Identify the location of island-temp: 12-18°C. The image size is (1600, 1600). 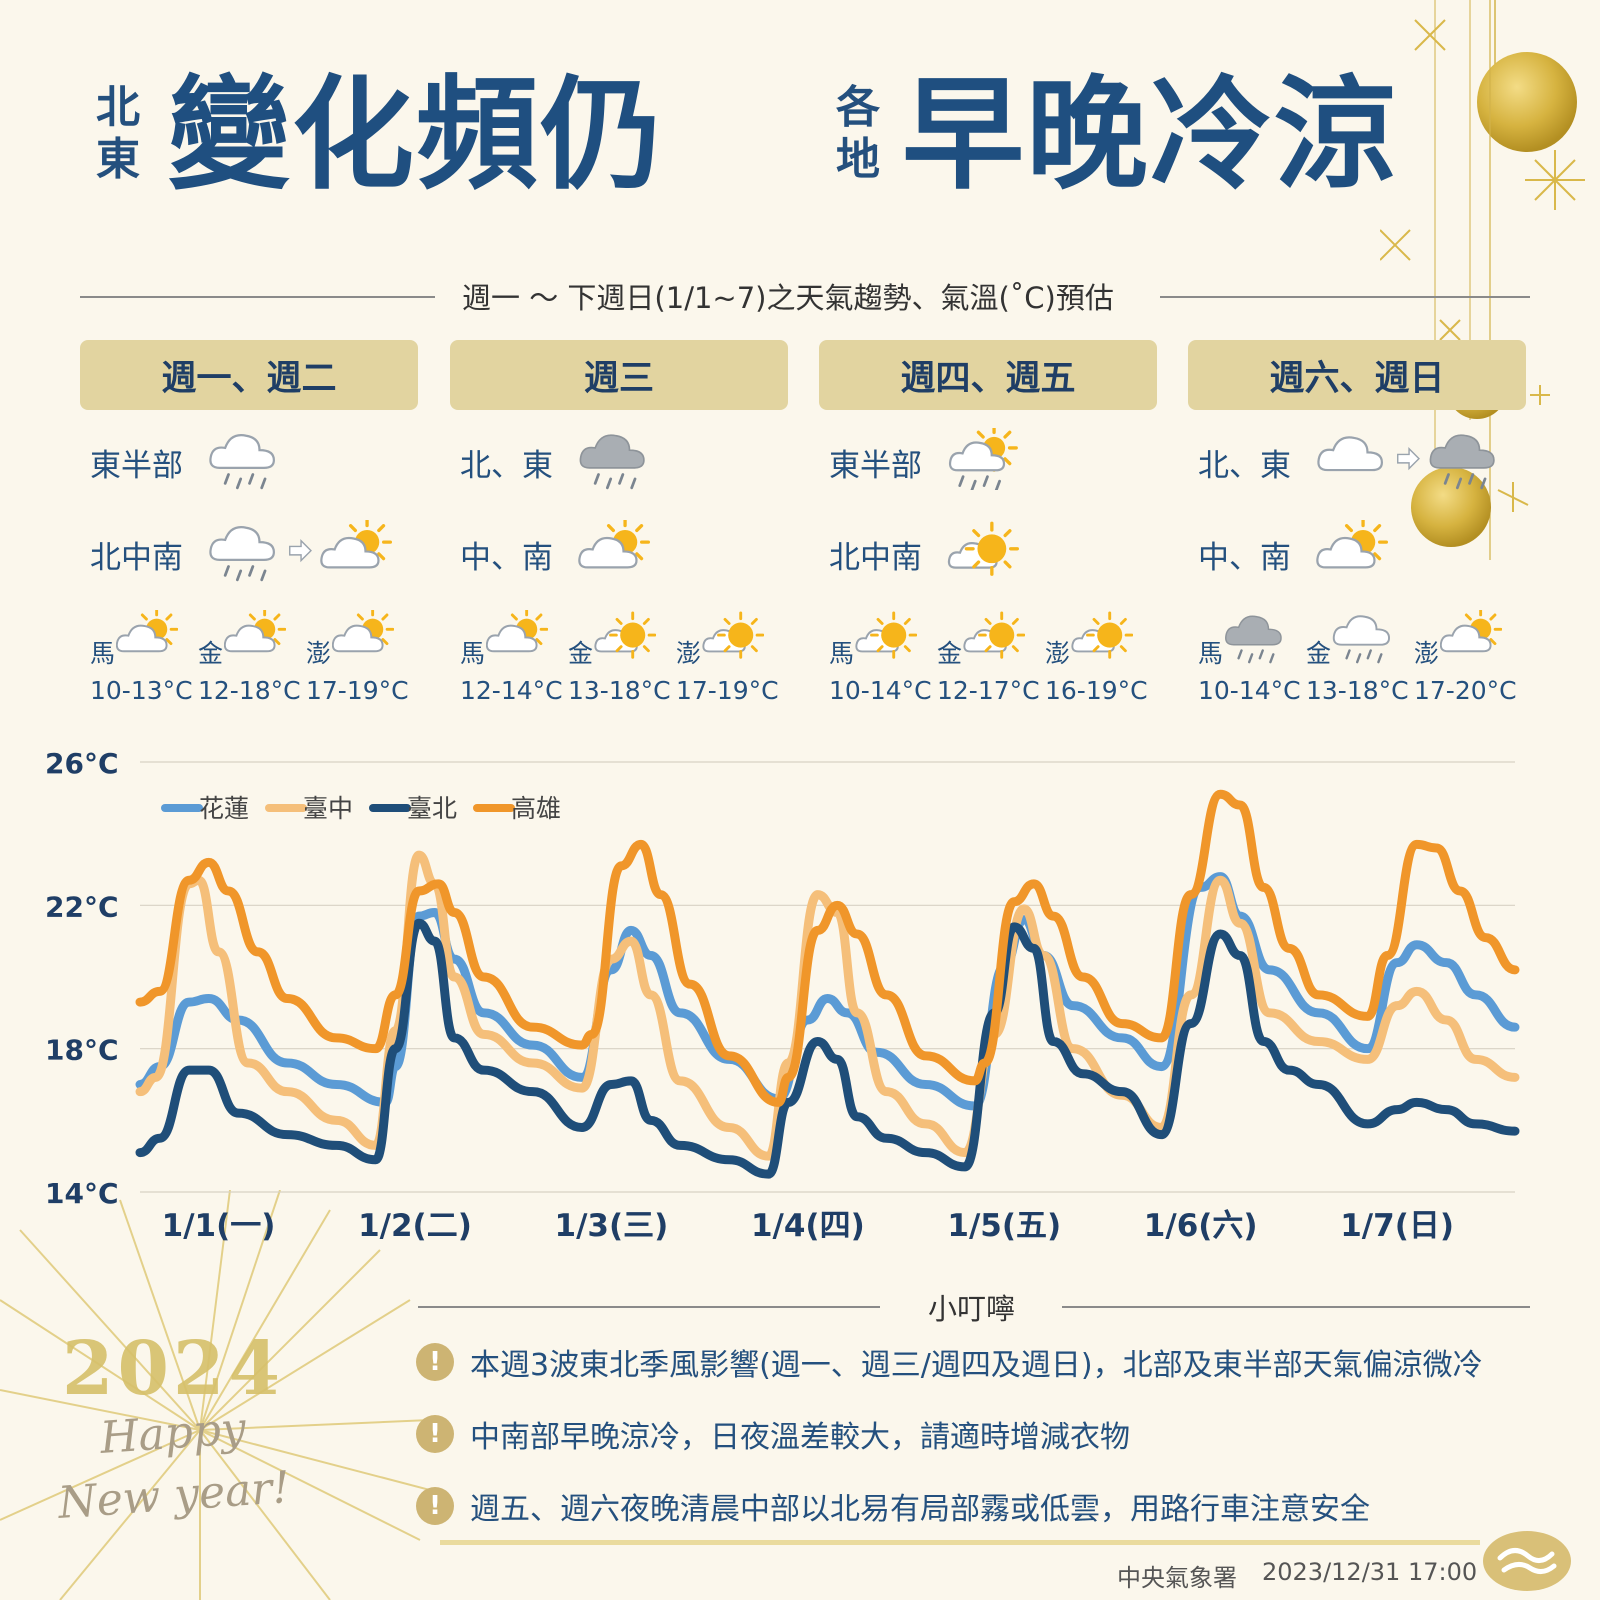
(249, 690).